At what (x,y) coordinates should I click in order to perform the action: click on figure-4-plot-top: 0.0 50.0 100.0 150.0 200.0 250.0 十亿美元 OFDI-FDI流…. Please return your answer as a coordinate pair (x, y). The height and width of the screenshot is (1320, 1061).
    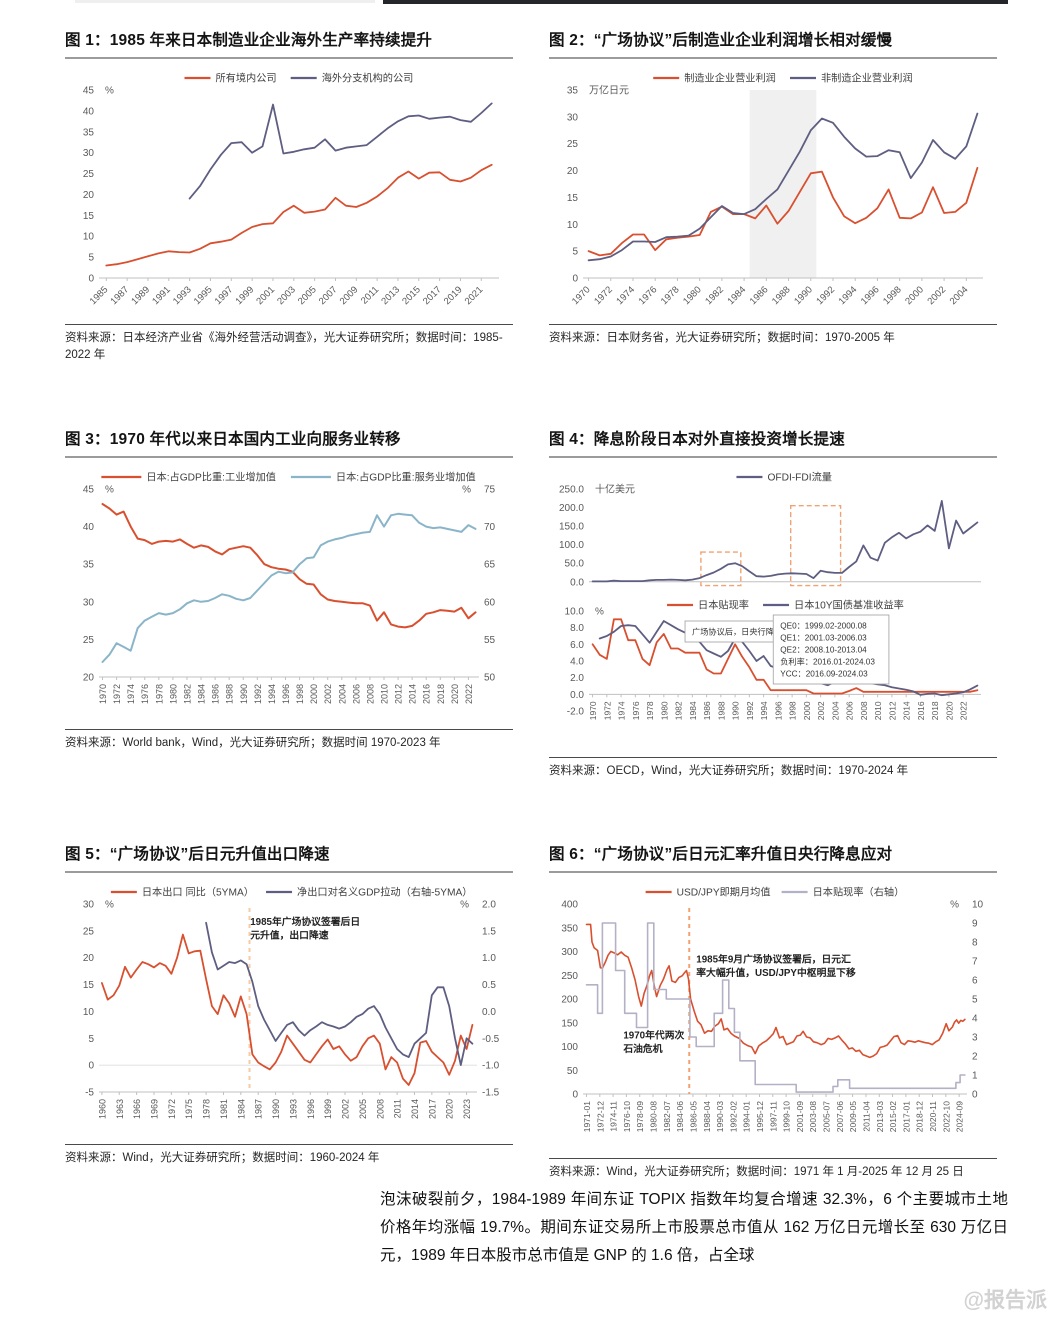
    Looking at the image, I should click on (770, 529).